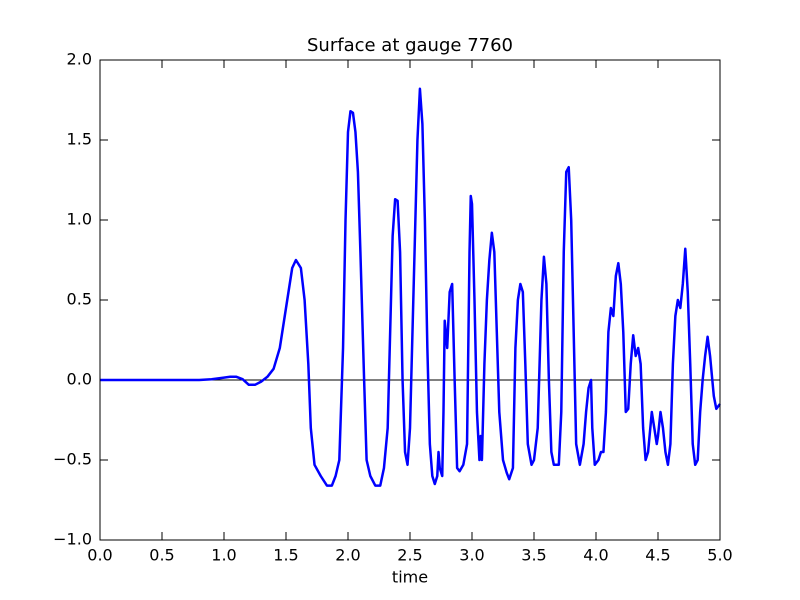 The width and height of the screenshot is (800, 600). What do you see at coordinates (409, 555) in the screenshot?
I see `x-tick-label: 2.5` at bounding box center [409, 555].